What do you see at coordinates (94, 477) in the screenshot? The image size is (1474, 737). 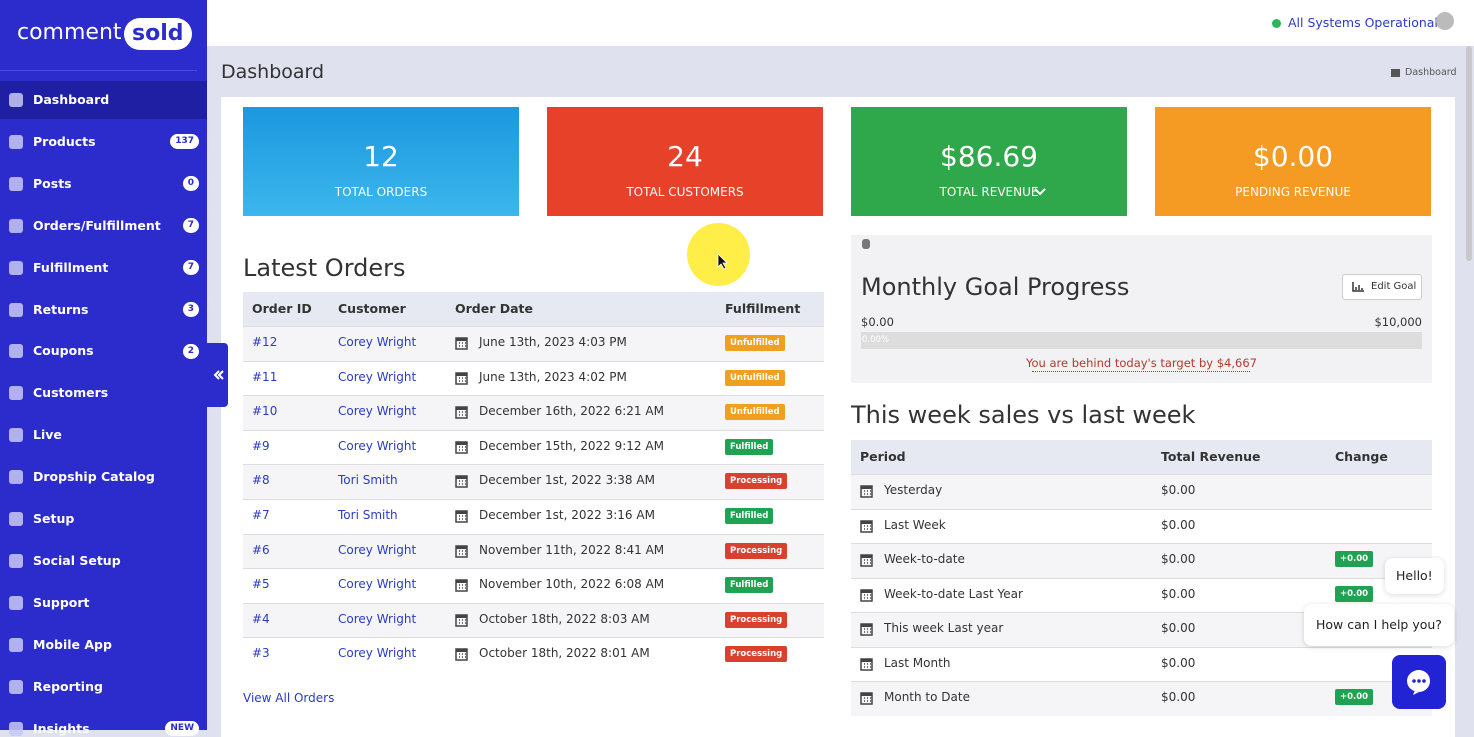 I see `nav-item: Dropship Catalog` at bounding box center [94, 477].